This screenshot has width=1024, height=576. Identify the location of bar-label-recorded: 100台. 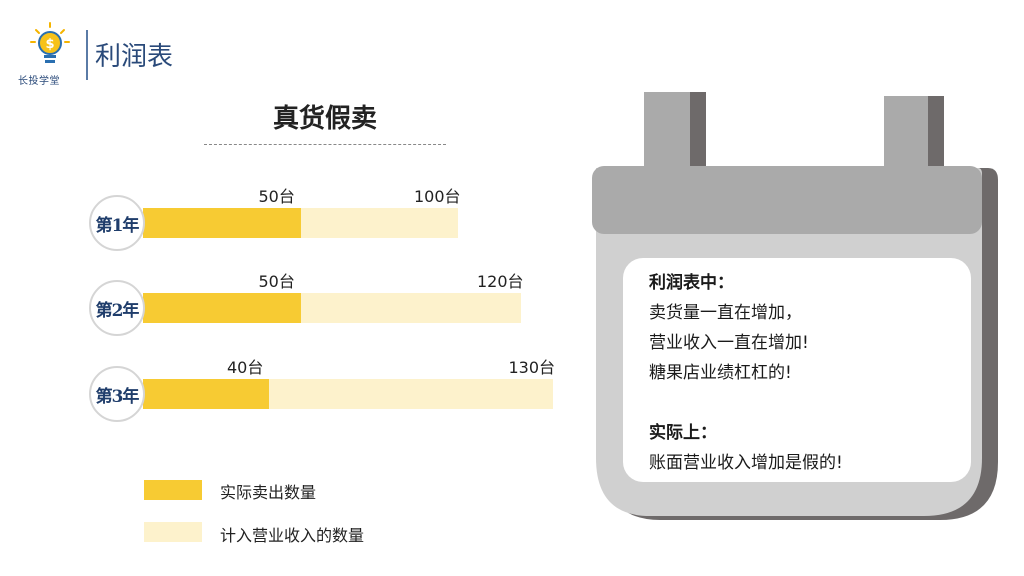
(437, 196).